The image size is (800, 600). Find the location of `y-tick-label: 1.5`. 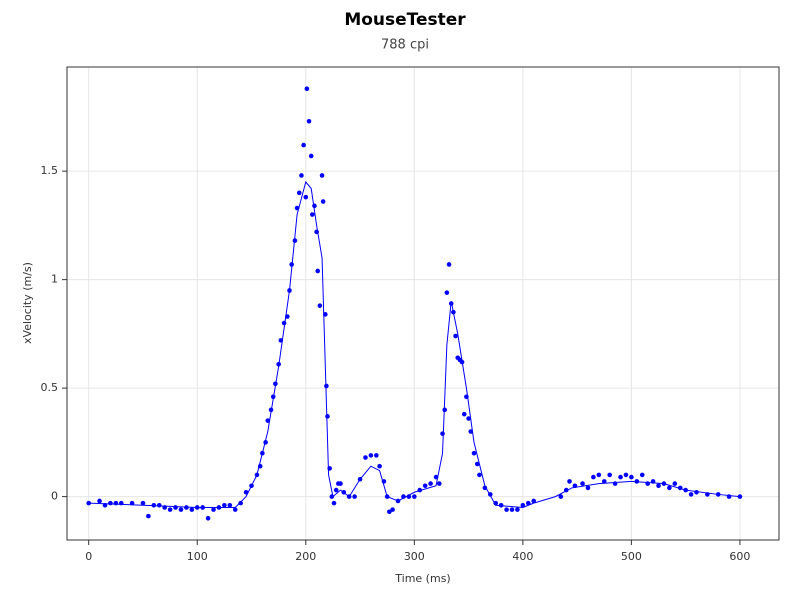

y-tick-label: 1.5 is located at coordinates (50, 170).